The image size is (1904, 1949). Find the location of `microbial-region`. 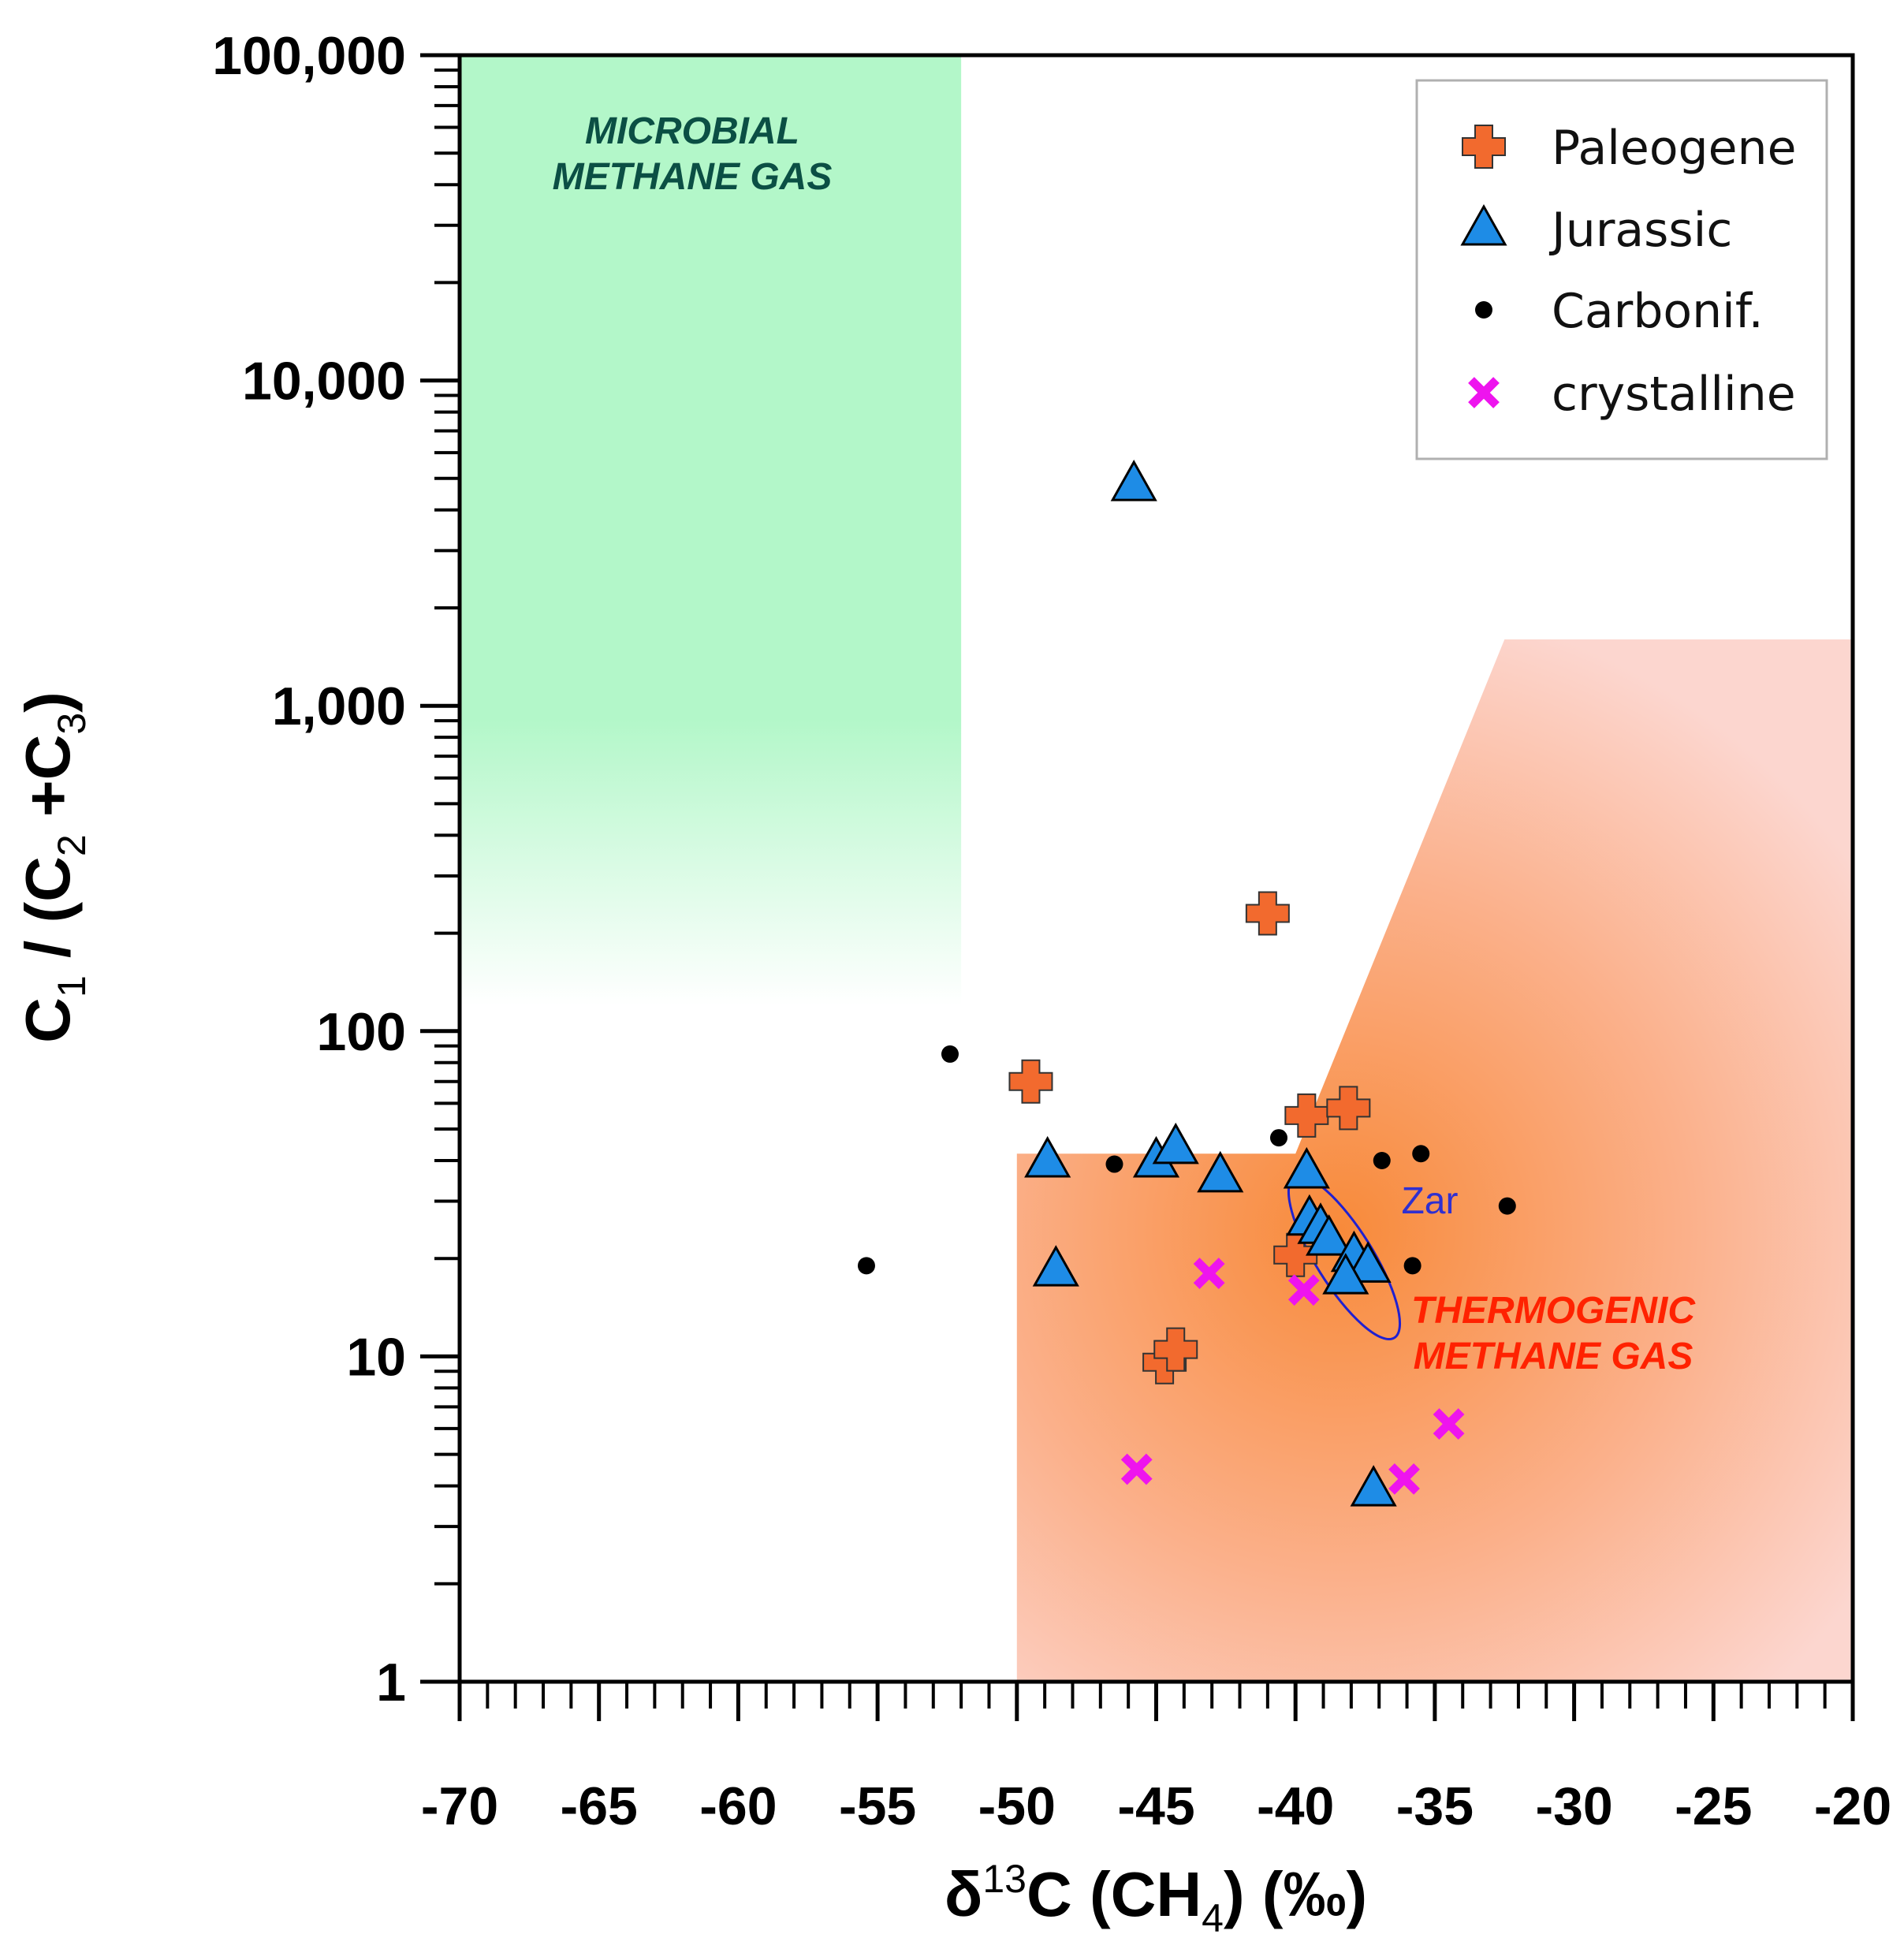

microbial-region is located at coordinates (711, 530).